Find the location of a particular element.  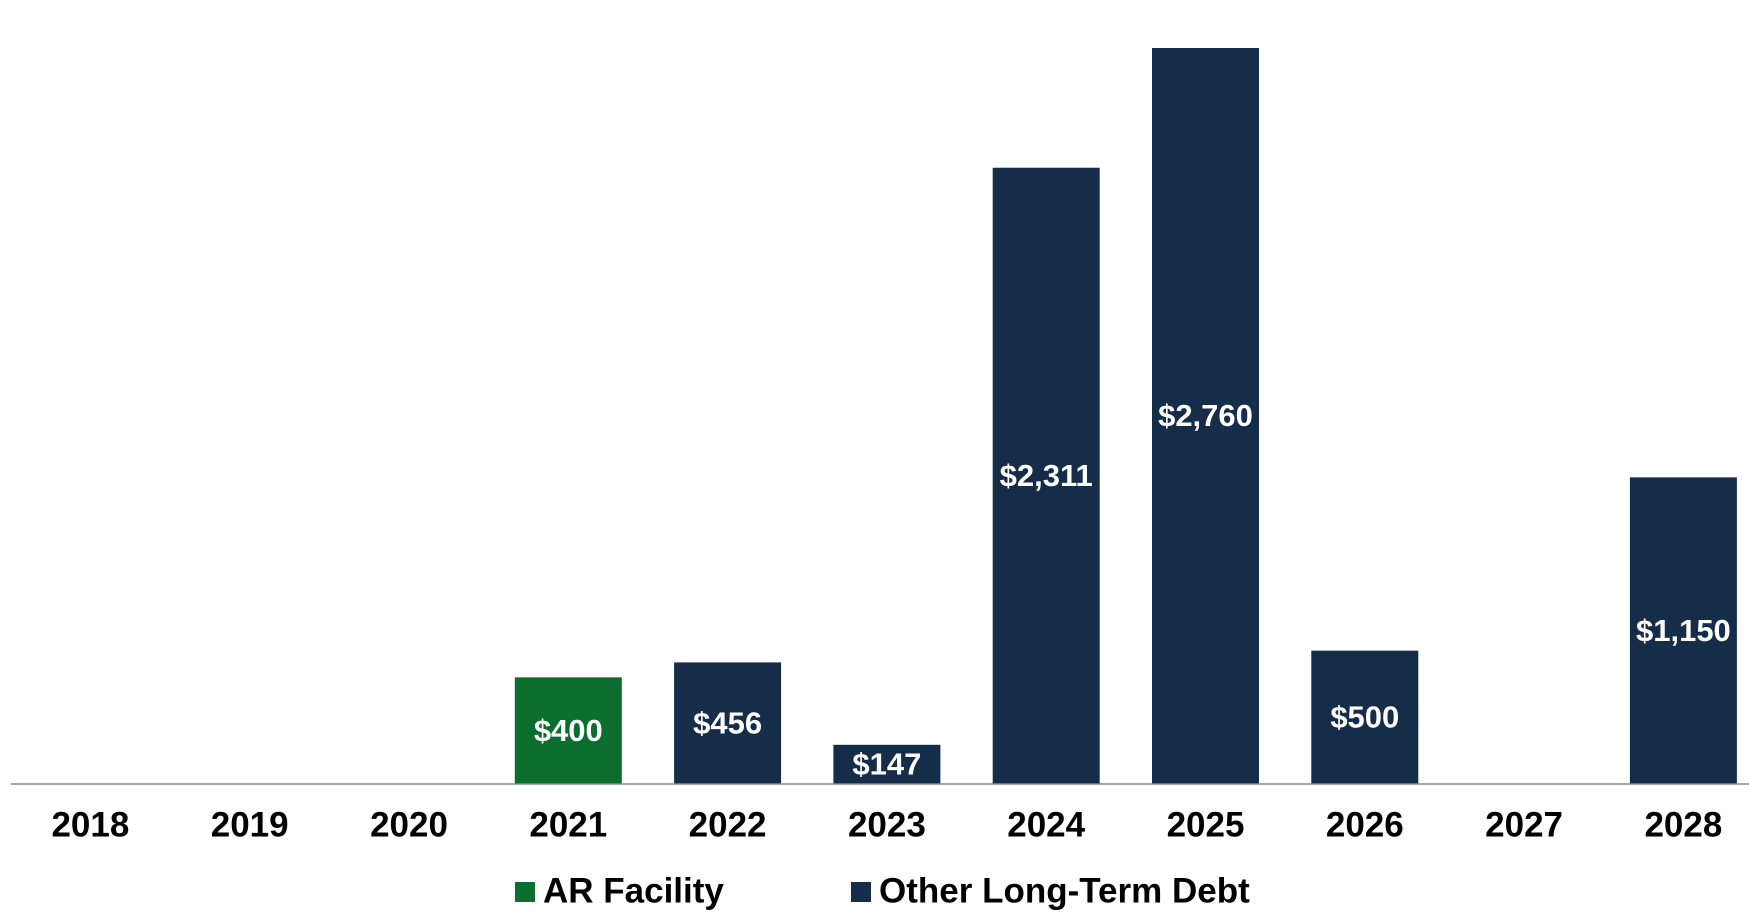

x-tick-label: 2023 is located at coordinates (887, 824).